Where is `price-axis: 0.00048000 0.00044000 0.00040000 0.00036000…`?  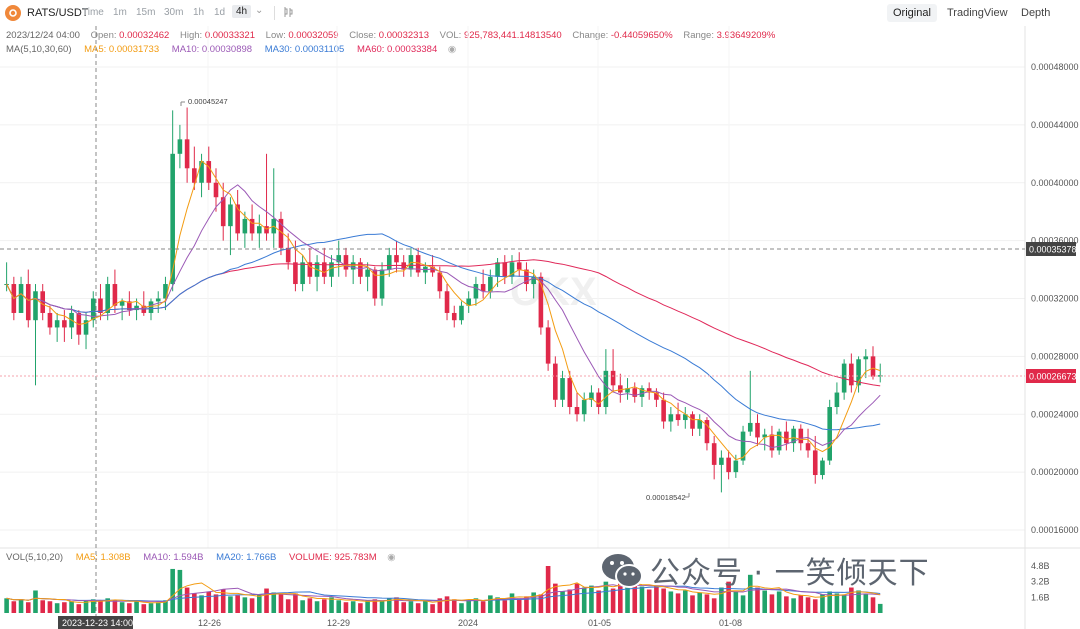 price-axis: 0.00048000 0.00044000 0.00040000 0.00036000… is located at coordinates (1055, 298).